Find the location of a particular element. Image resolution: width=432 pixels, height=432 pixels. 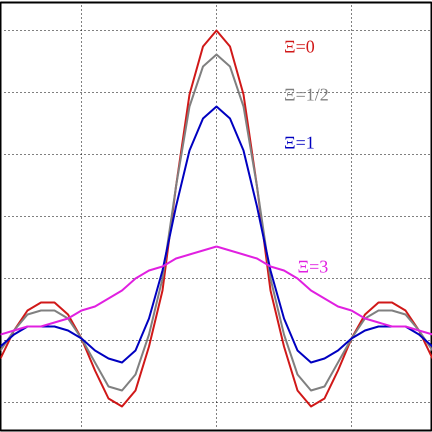

series-label: Ξ=3 is located at coordinates (313, 266).